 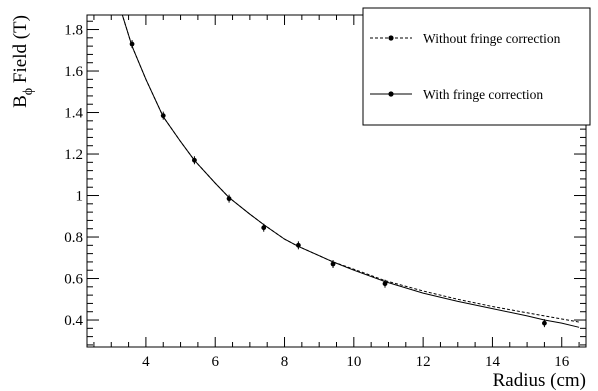 I want to click on x-tick-label: 10, so click(x=353, y=362).